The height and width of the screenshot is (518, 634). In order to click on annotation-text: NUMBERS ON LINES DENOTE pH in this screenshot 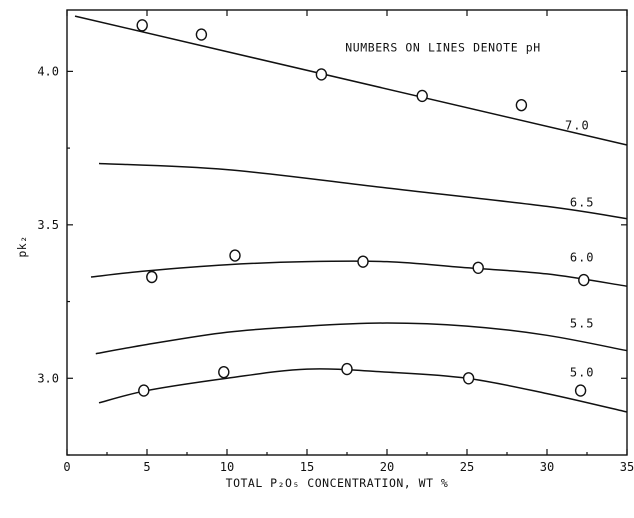, I will do `click(443, 47)`.